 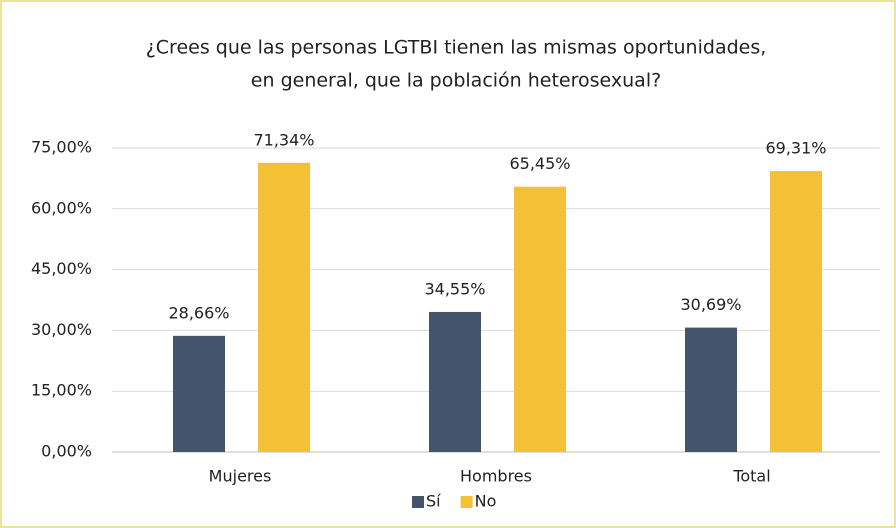 I want to click on x-tick-label: Total, so click(x=751, y=476).